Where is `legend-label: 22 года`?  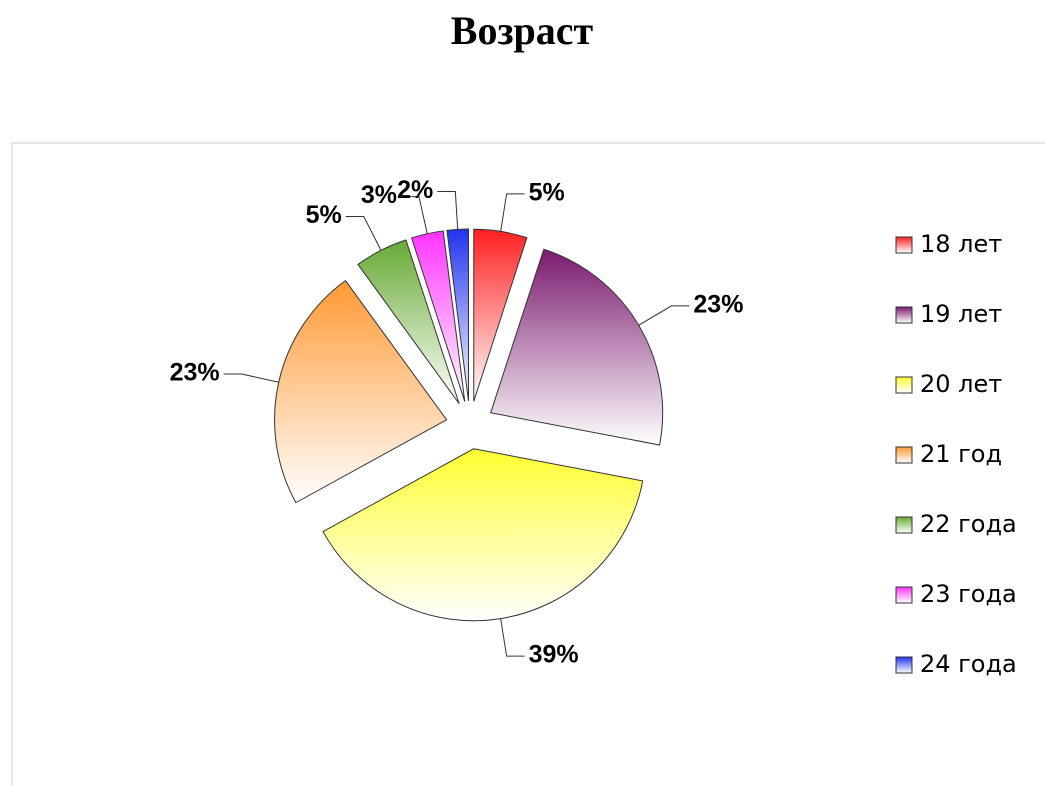 legend-label: 22 года is located at coordinates (968, 524).